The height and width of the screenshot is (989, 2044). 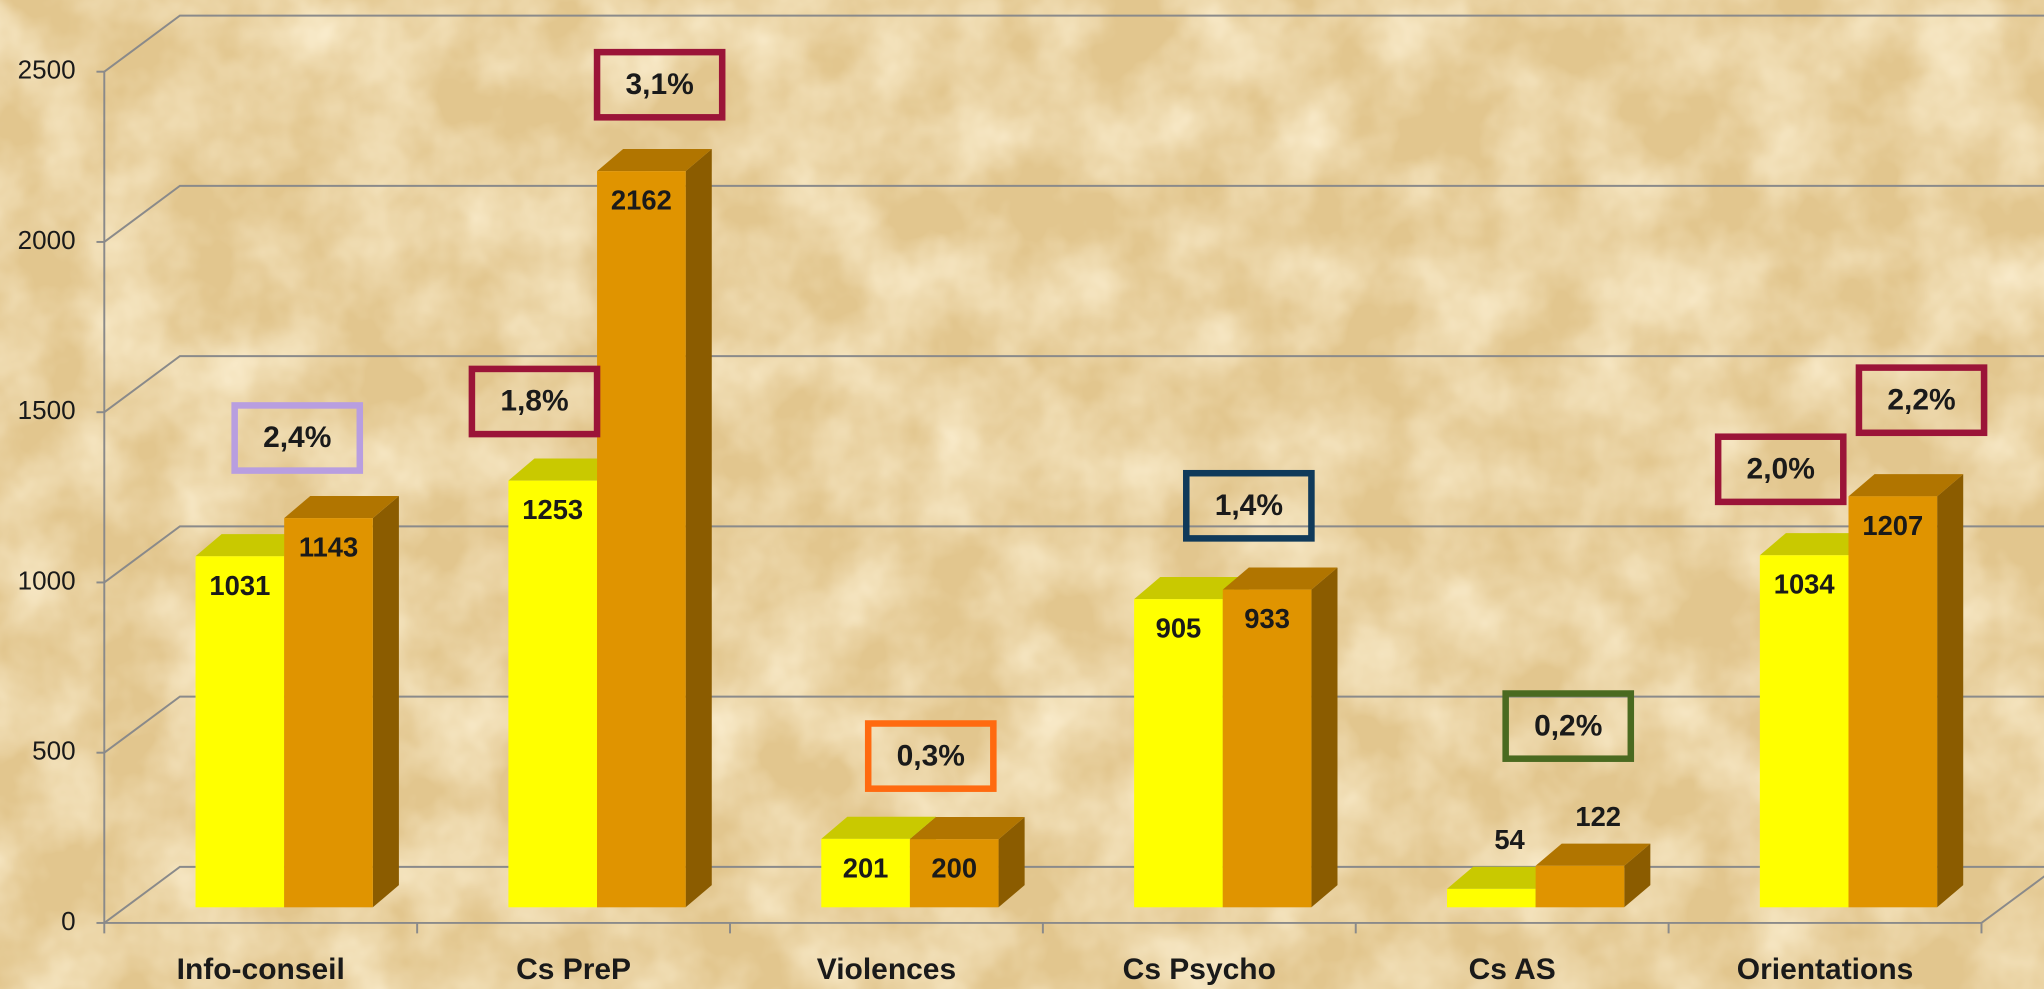 What do you see at coordinates (1509, 839) in the screenshot?
I see `value-label: 54` at bounding box center [1509, 839].